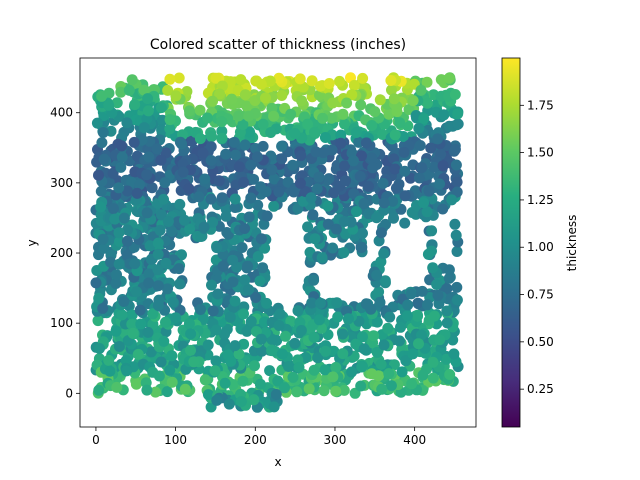 Image resolution: width=640 pixels, height=480 pixels. What do you see at coordinates (540, 153) in the screenshot?
I see `colorbar-tick-label: 1.50` at bounding box center [540, 153].